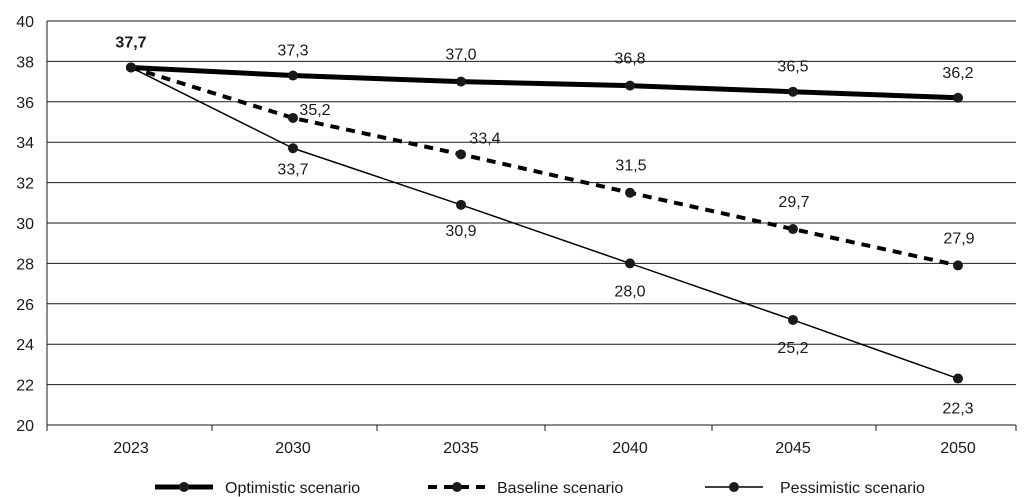 Image resolution: width=1030 pixels, height=497 pixels. Describe the element at coordinates (461, 448) in the screenshot. I see `x-tick-label: 2035` at that location.